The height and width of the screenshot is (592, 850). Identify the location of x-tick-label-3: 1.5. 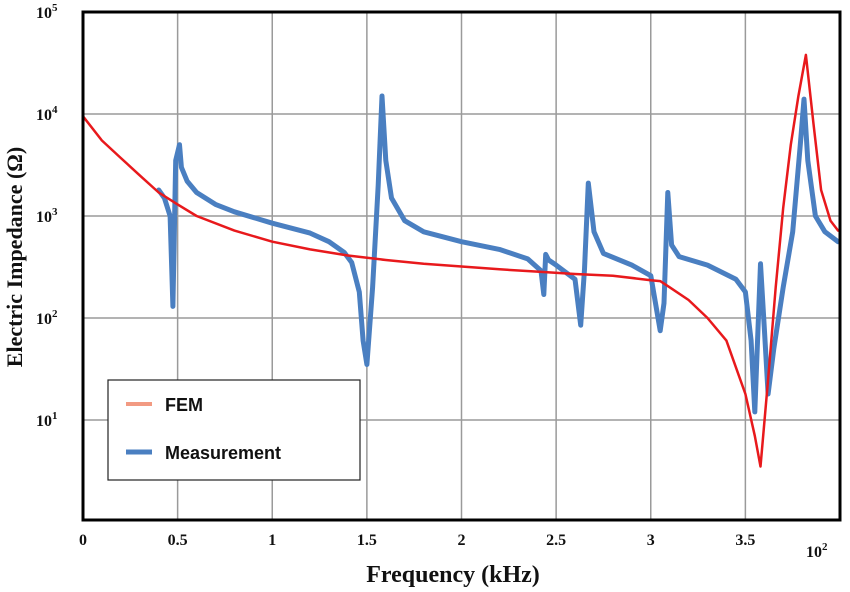
(367, 540).